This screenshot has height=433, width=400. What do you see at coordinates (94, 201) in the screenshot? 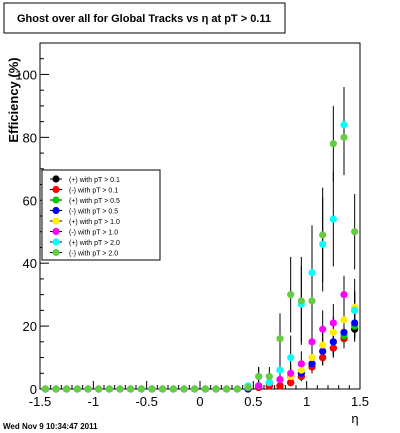
I see `legend-label: (+) with pT > 0.5` at bounding box center [94, 201].